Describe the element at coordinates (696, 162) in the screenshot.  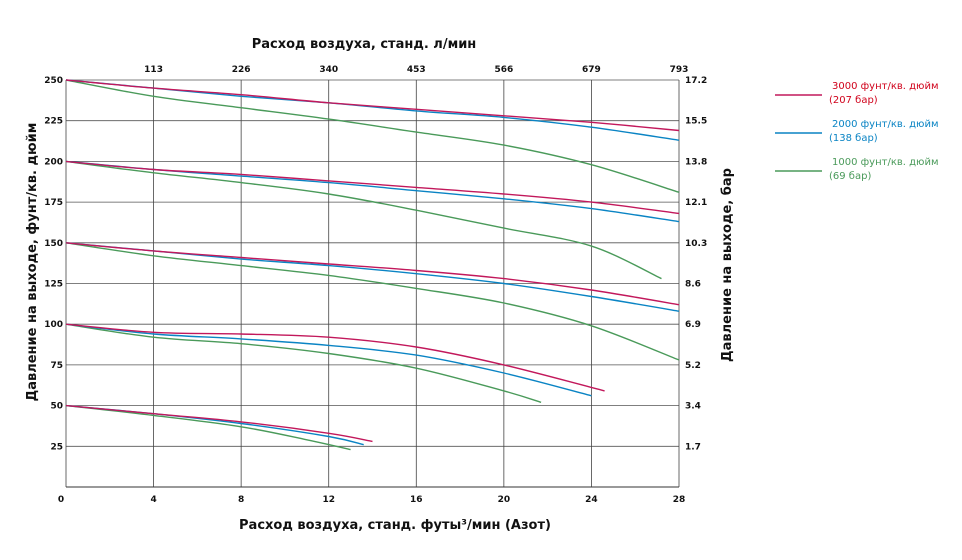
I see `y2-tick-label: 13.8` at that location.